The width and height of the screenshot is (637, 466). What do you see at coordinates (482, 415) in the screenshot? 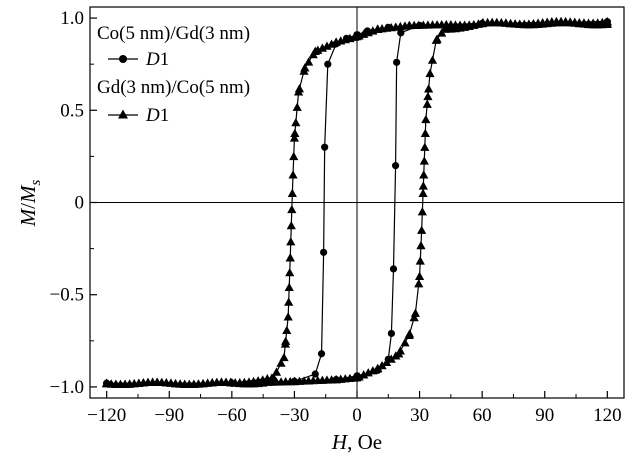
I see `x-tick-label: 60` at bounding box center [482, 415].